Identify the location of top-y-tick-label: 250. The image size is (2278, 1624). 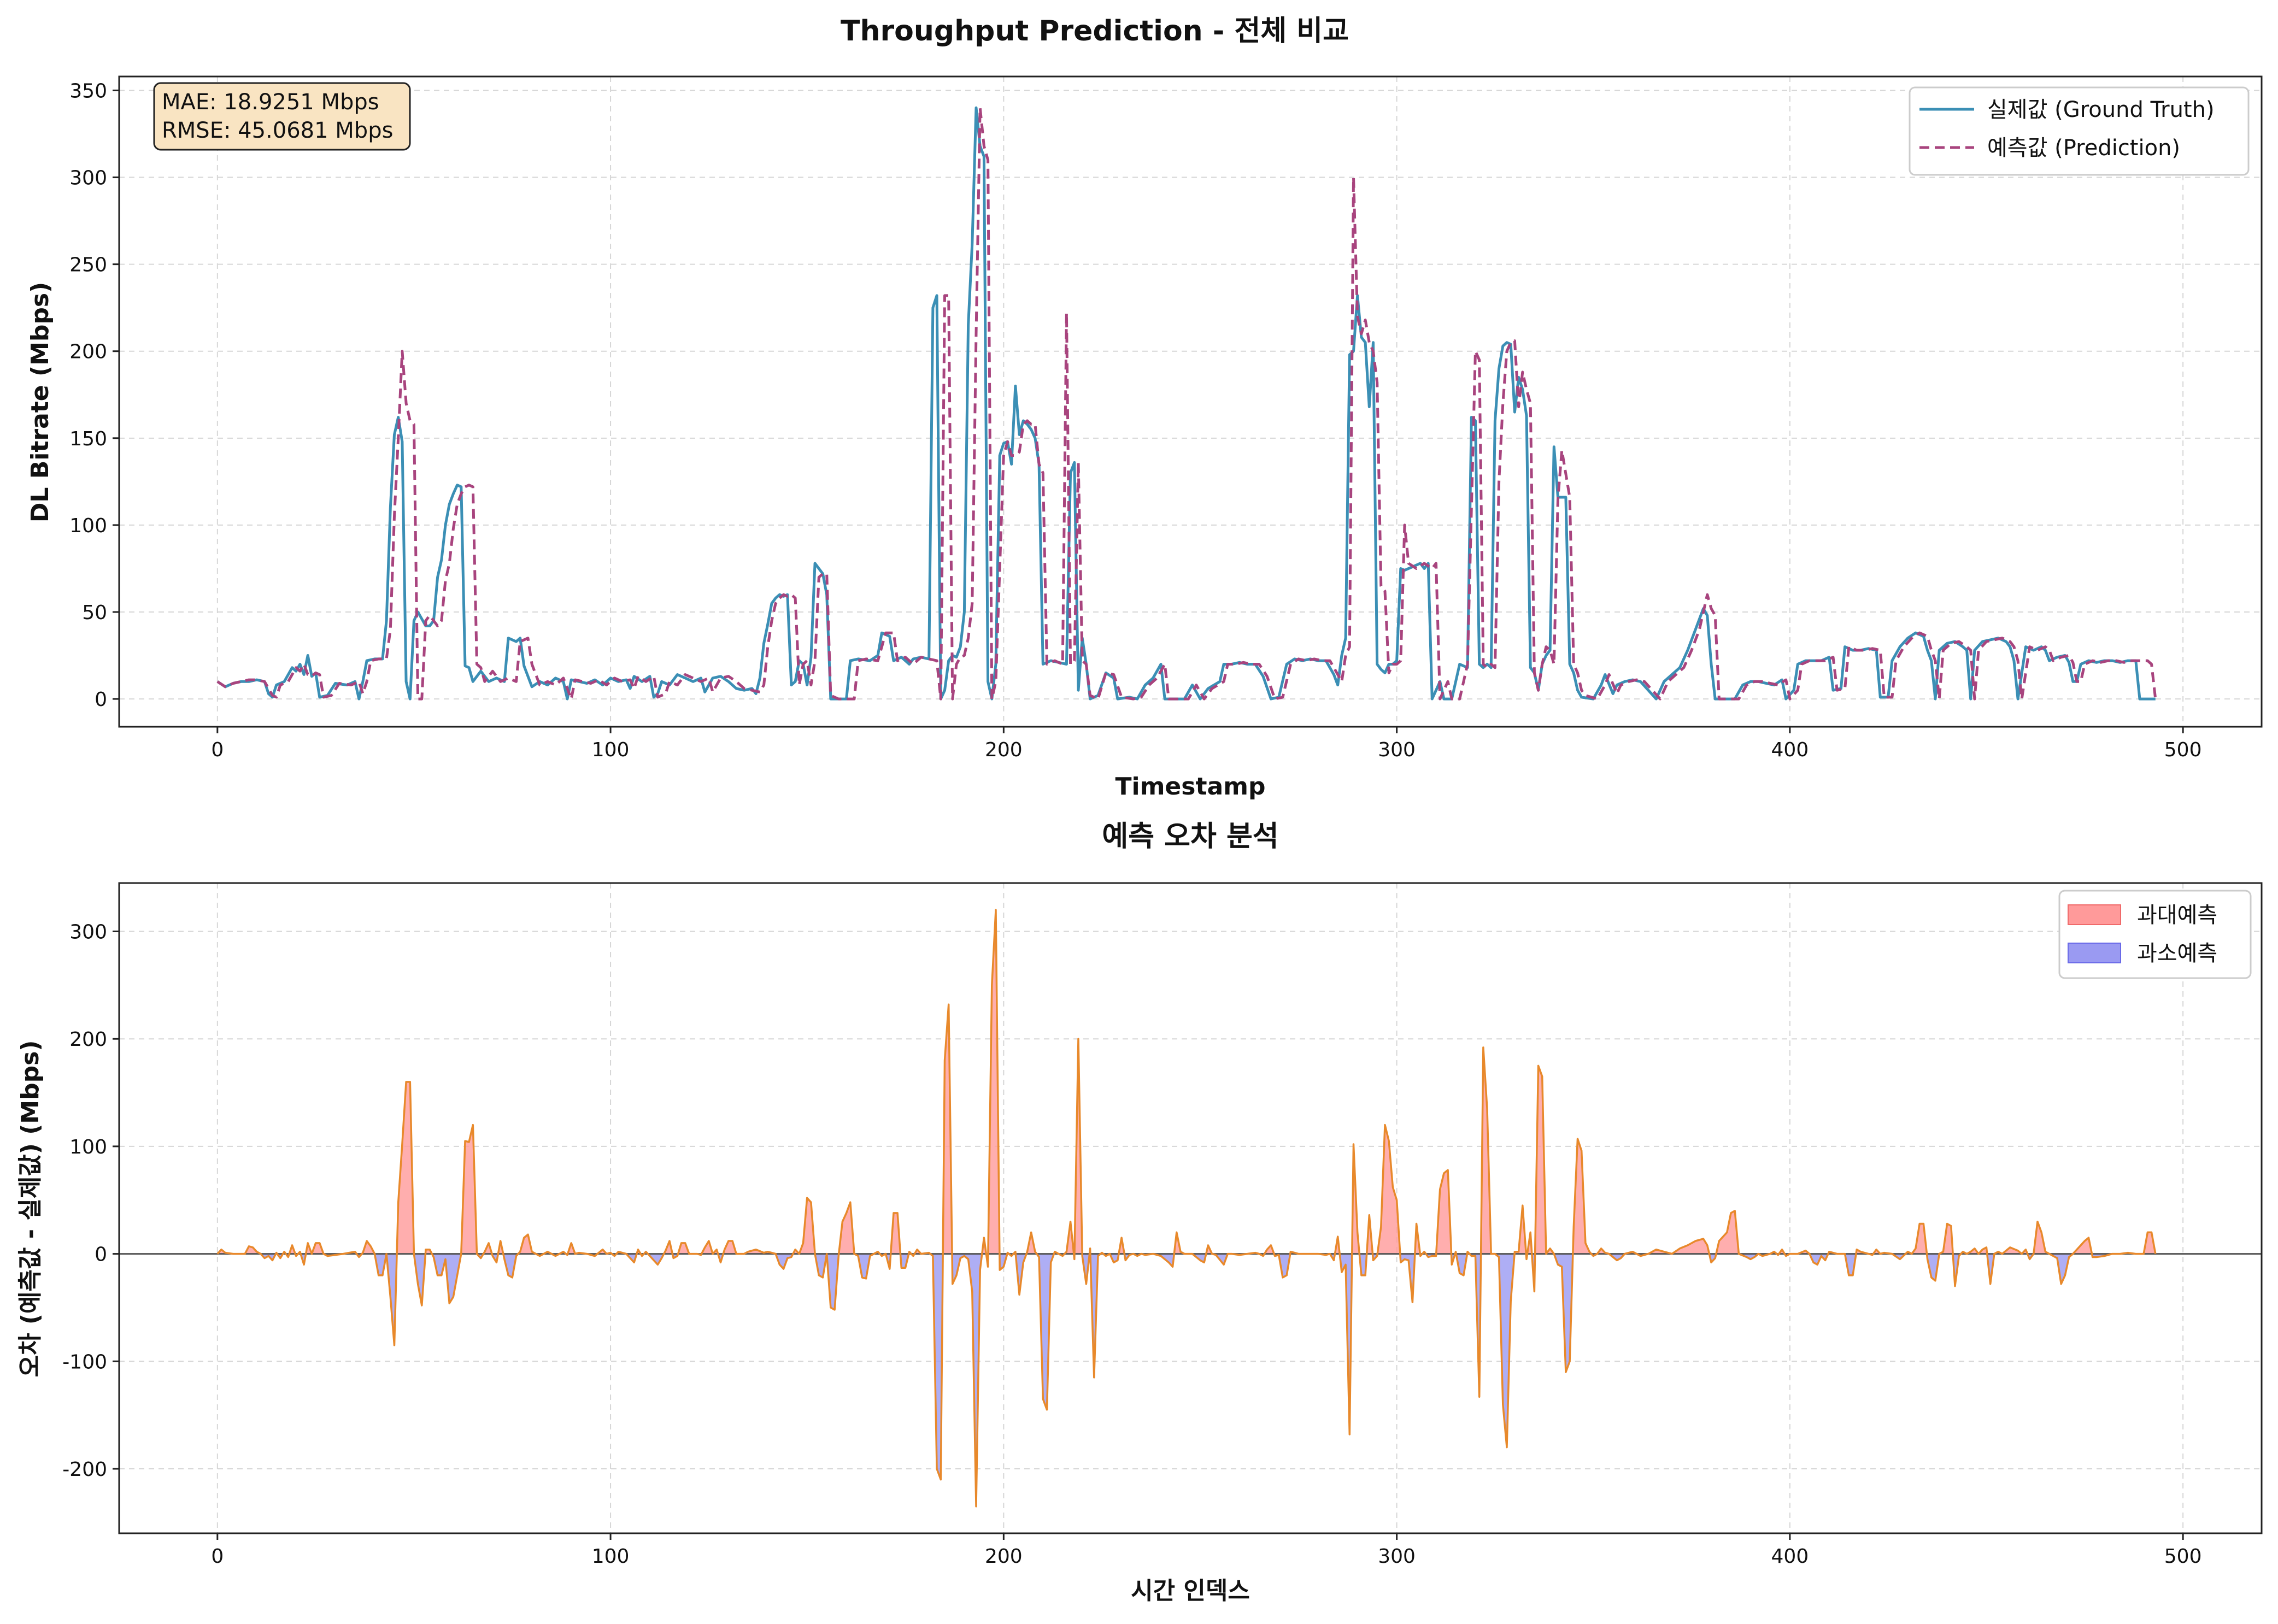
(88, 265).